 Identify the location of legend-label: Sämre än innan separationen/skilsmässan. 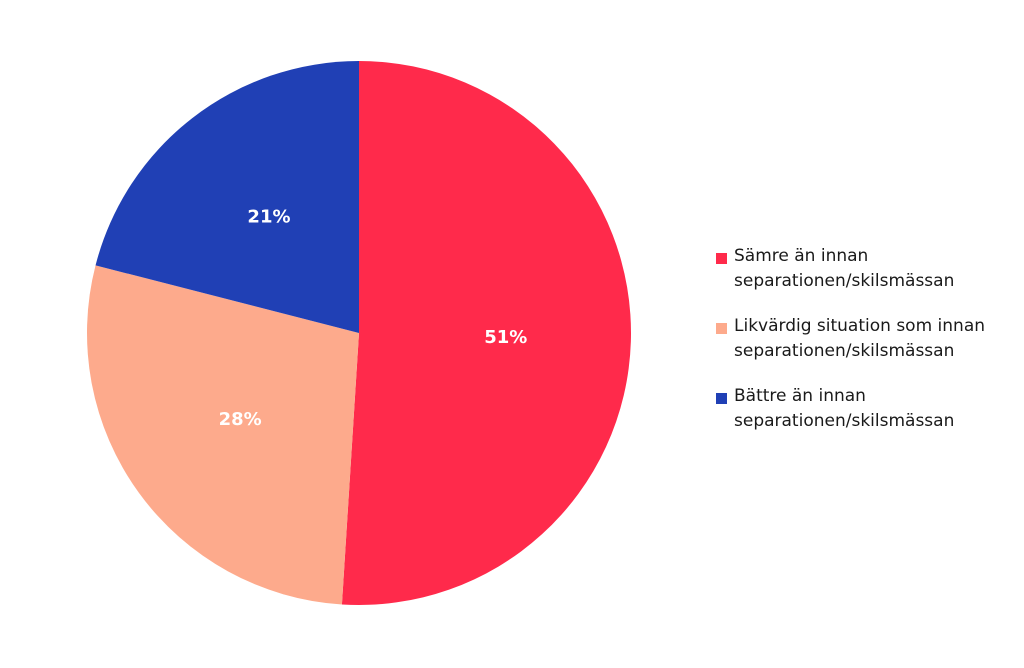
(844, 268).